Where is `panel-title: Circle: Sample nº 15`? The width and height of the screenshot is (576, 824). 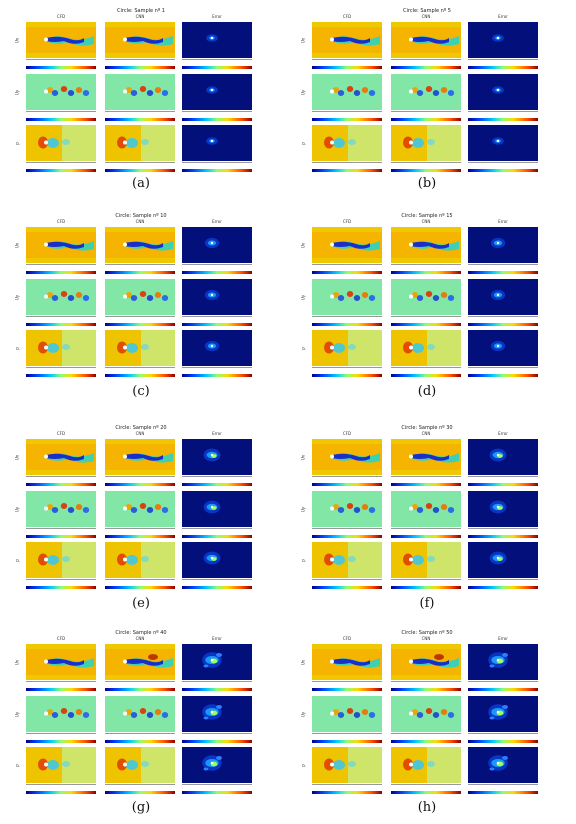
panel-title: Circle: Sample nº 15 is located at coordinates (427, 216).